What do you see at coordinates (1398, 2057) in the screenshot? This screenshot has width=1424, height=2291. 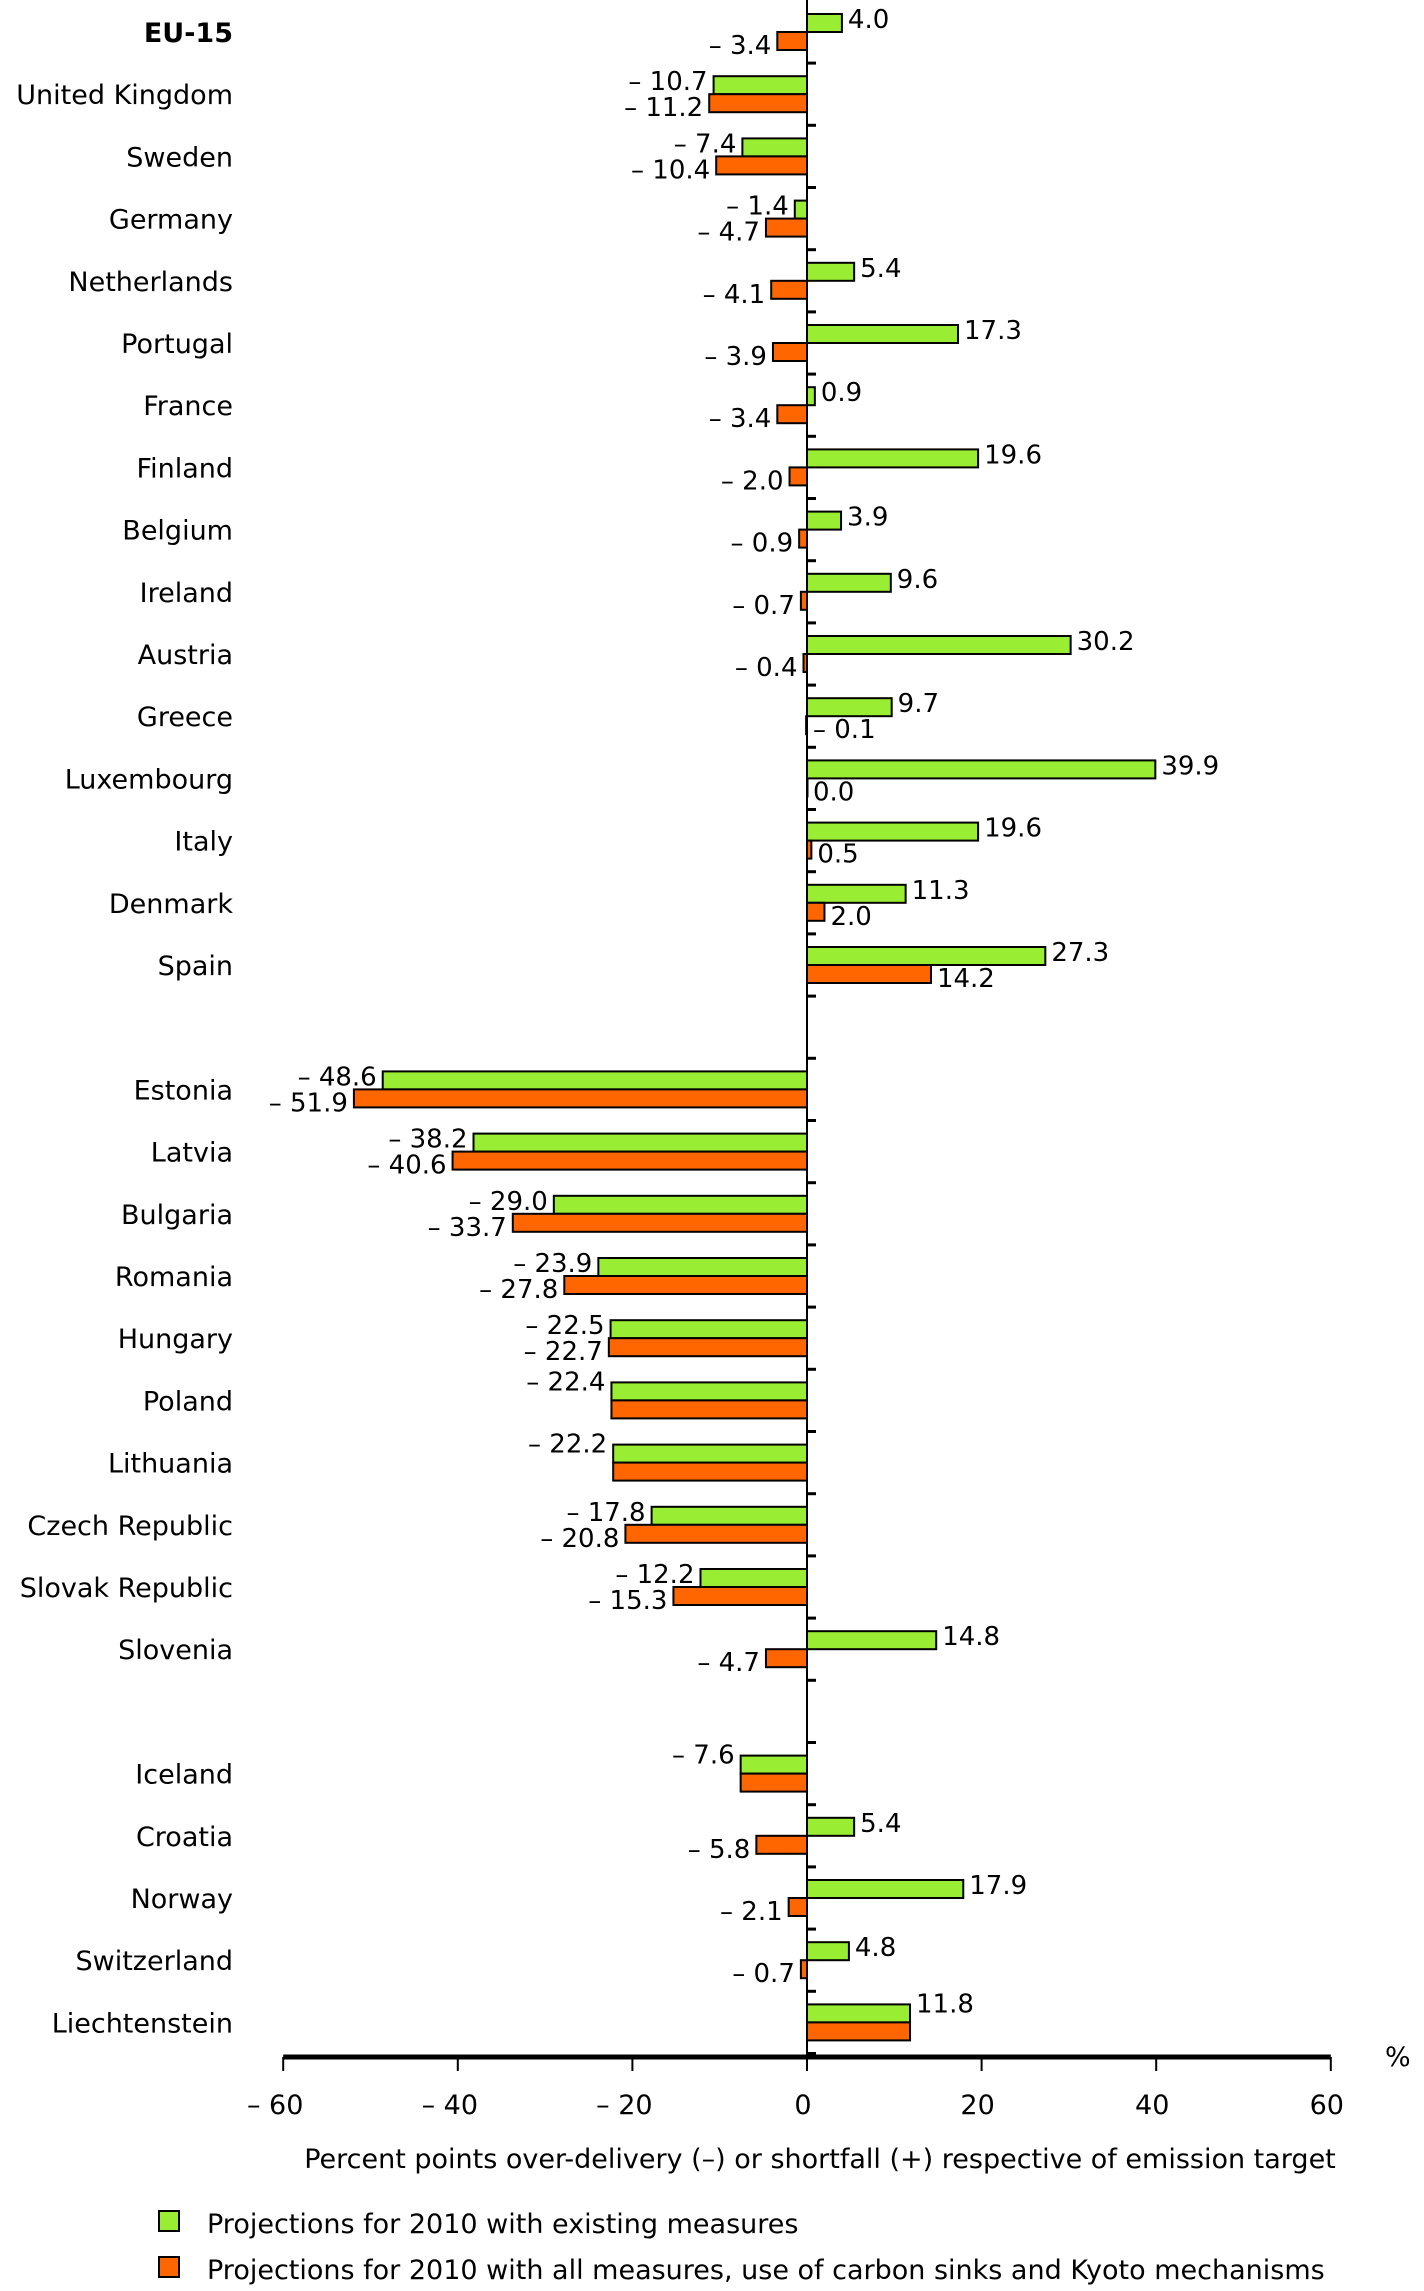 I see `unit-label: %` at bounding box center [1398, 2057].